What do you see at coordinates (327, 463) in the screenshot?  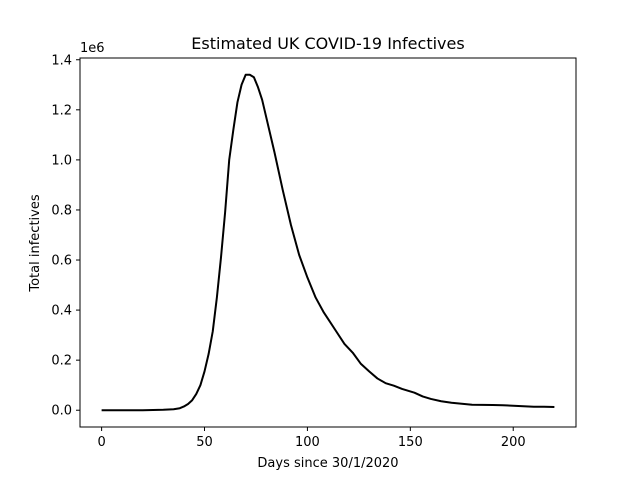 I see `x-axis-label: Days since 30/1/2020` at bounding box center [327, 463].